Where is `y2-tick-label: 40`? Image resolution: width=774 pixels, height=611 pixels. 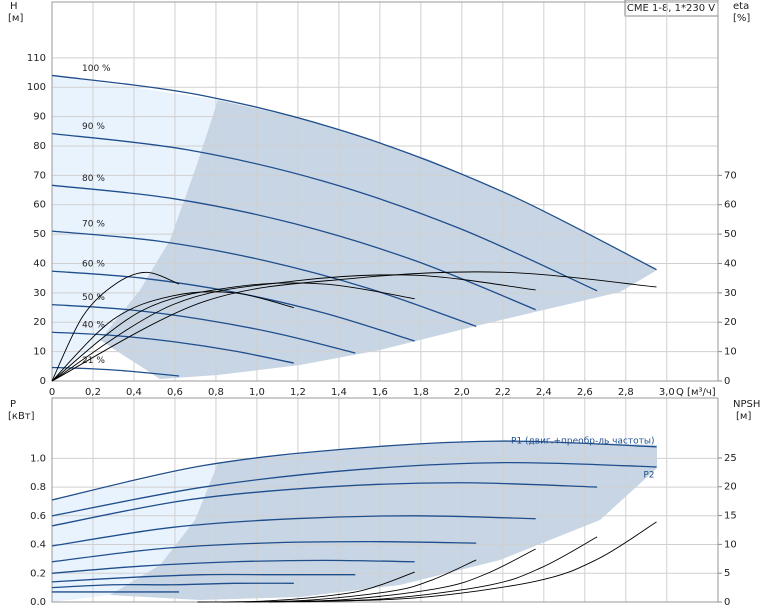 y2-tick-label: 40 is located at coordinates (730, 263).